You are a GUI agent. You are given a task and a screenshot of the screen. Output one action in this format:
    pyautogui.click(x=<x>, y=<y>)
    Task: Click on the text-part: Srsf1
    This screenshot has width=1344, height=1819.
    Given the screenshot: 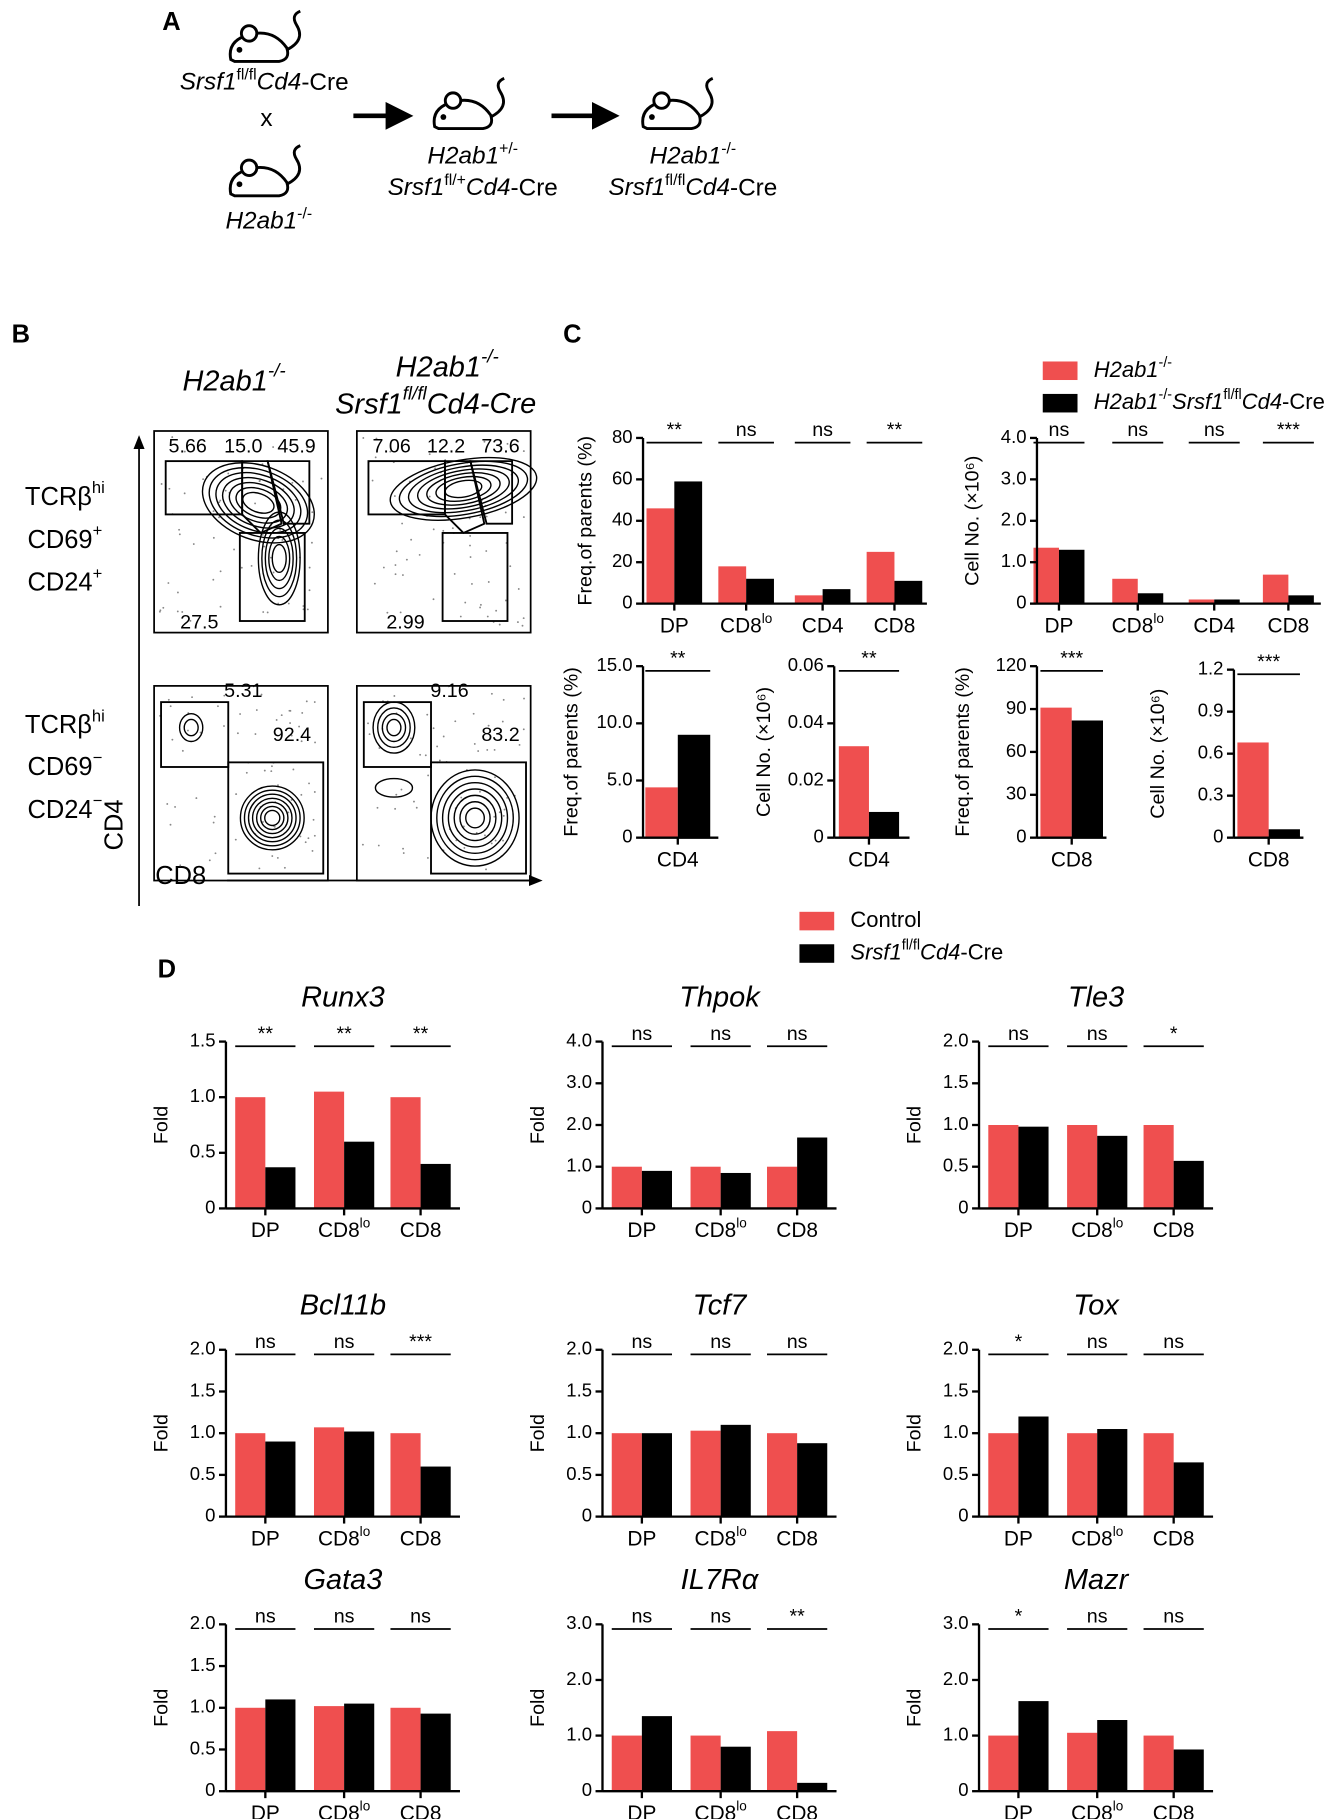 What is the action you would take?
    pyautogui.click(x=416, y=187)
    